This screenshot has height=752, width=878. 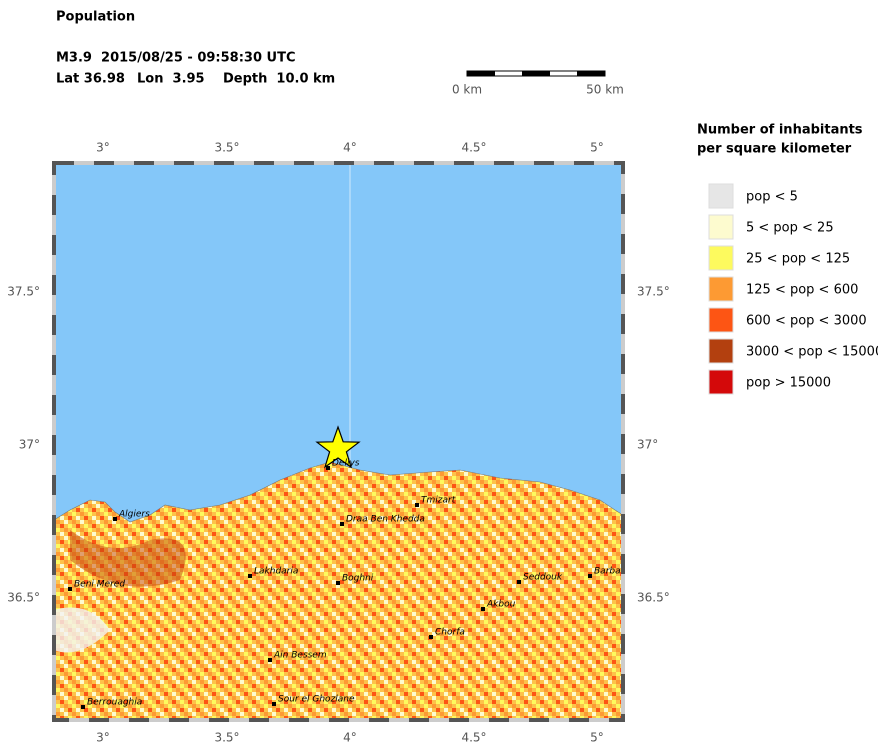 I want to click on legend-label: 3000 < pop < 15000, so click(x=812, y=352).